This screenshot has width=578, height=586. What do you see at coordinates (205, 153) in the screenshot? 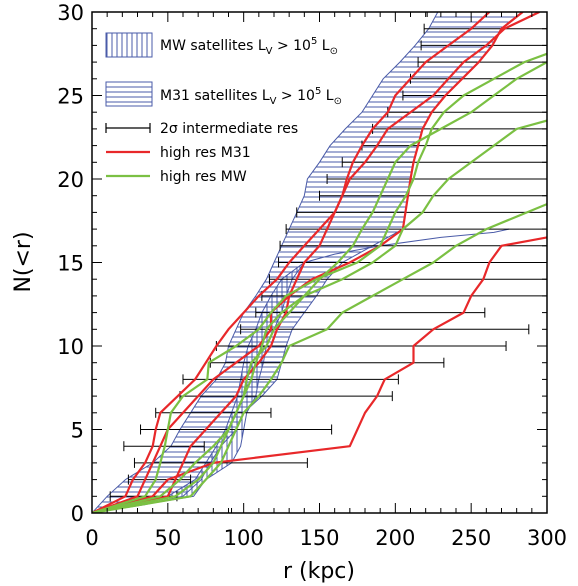
I see `legend-label-red: high res M31` at bounding box center [205, 153].